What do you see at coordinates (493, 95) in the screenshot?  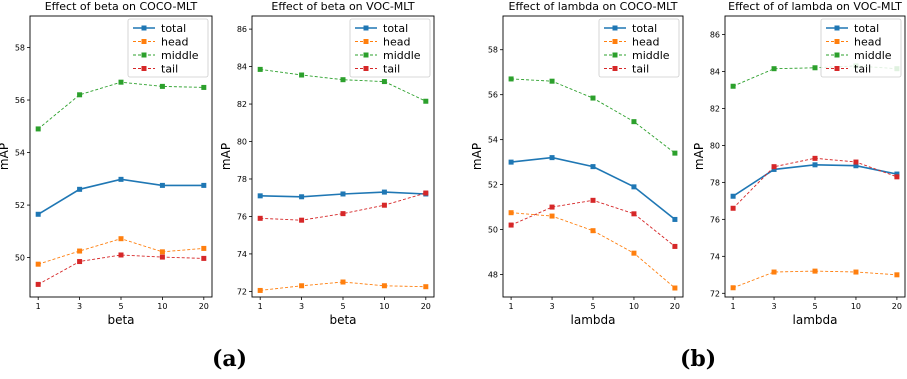 I see `y-tick-label: 56` at bounding box center [493, 95].